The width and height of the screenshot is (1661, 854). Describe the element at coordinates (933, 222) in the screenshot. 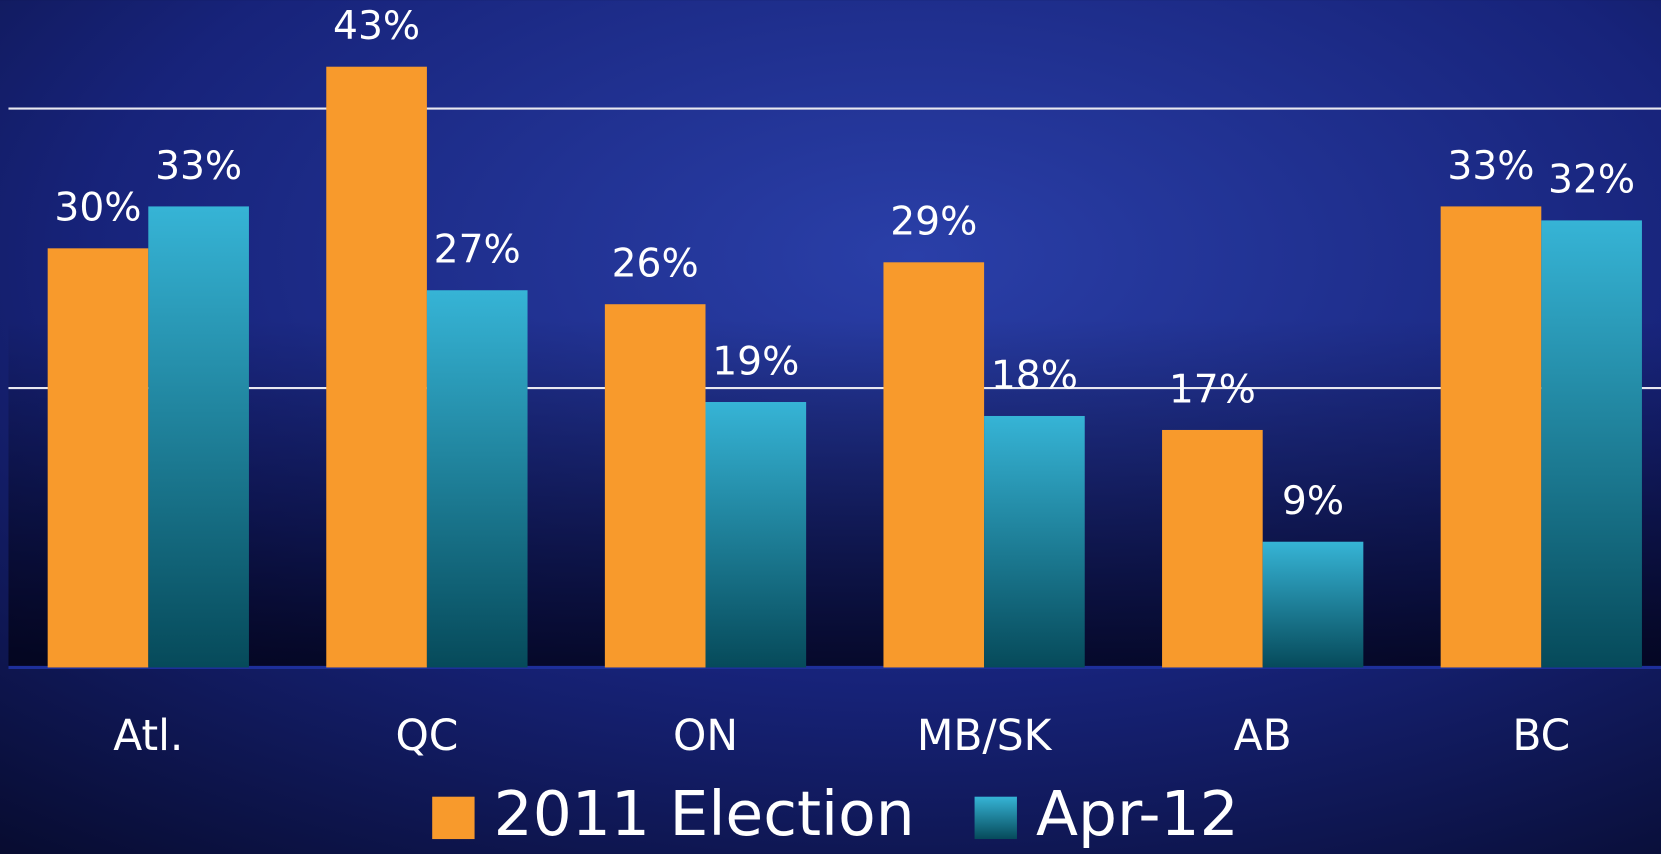

I see `data-label: 29%` at that location.